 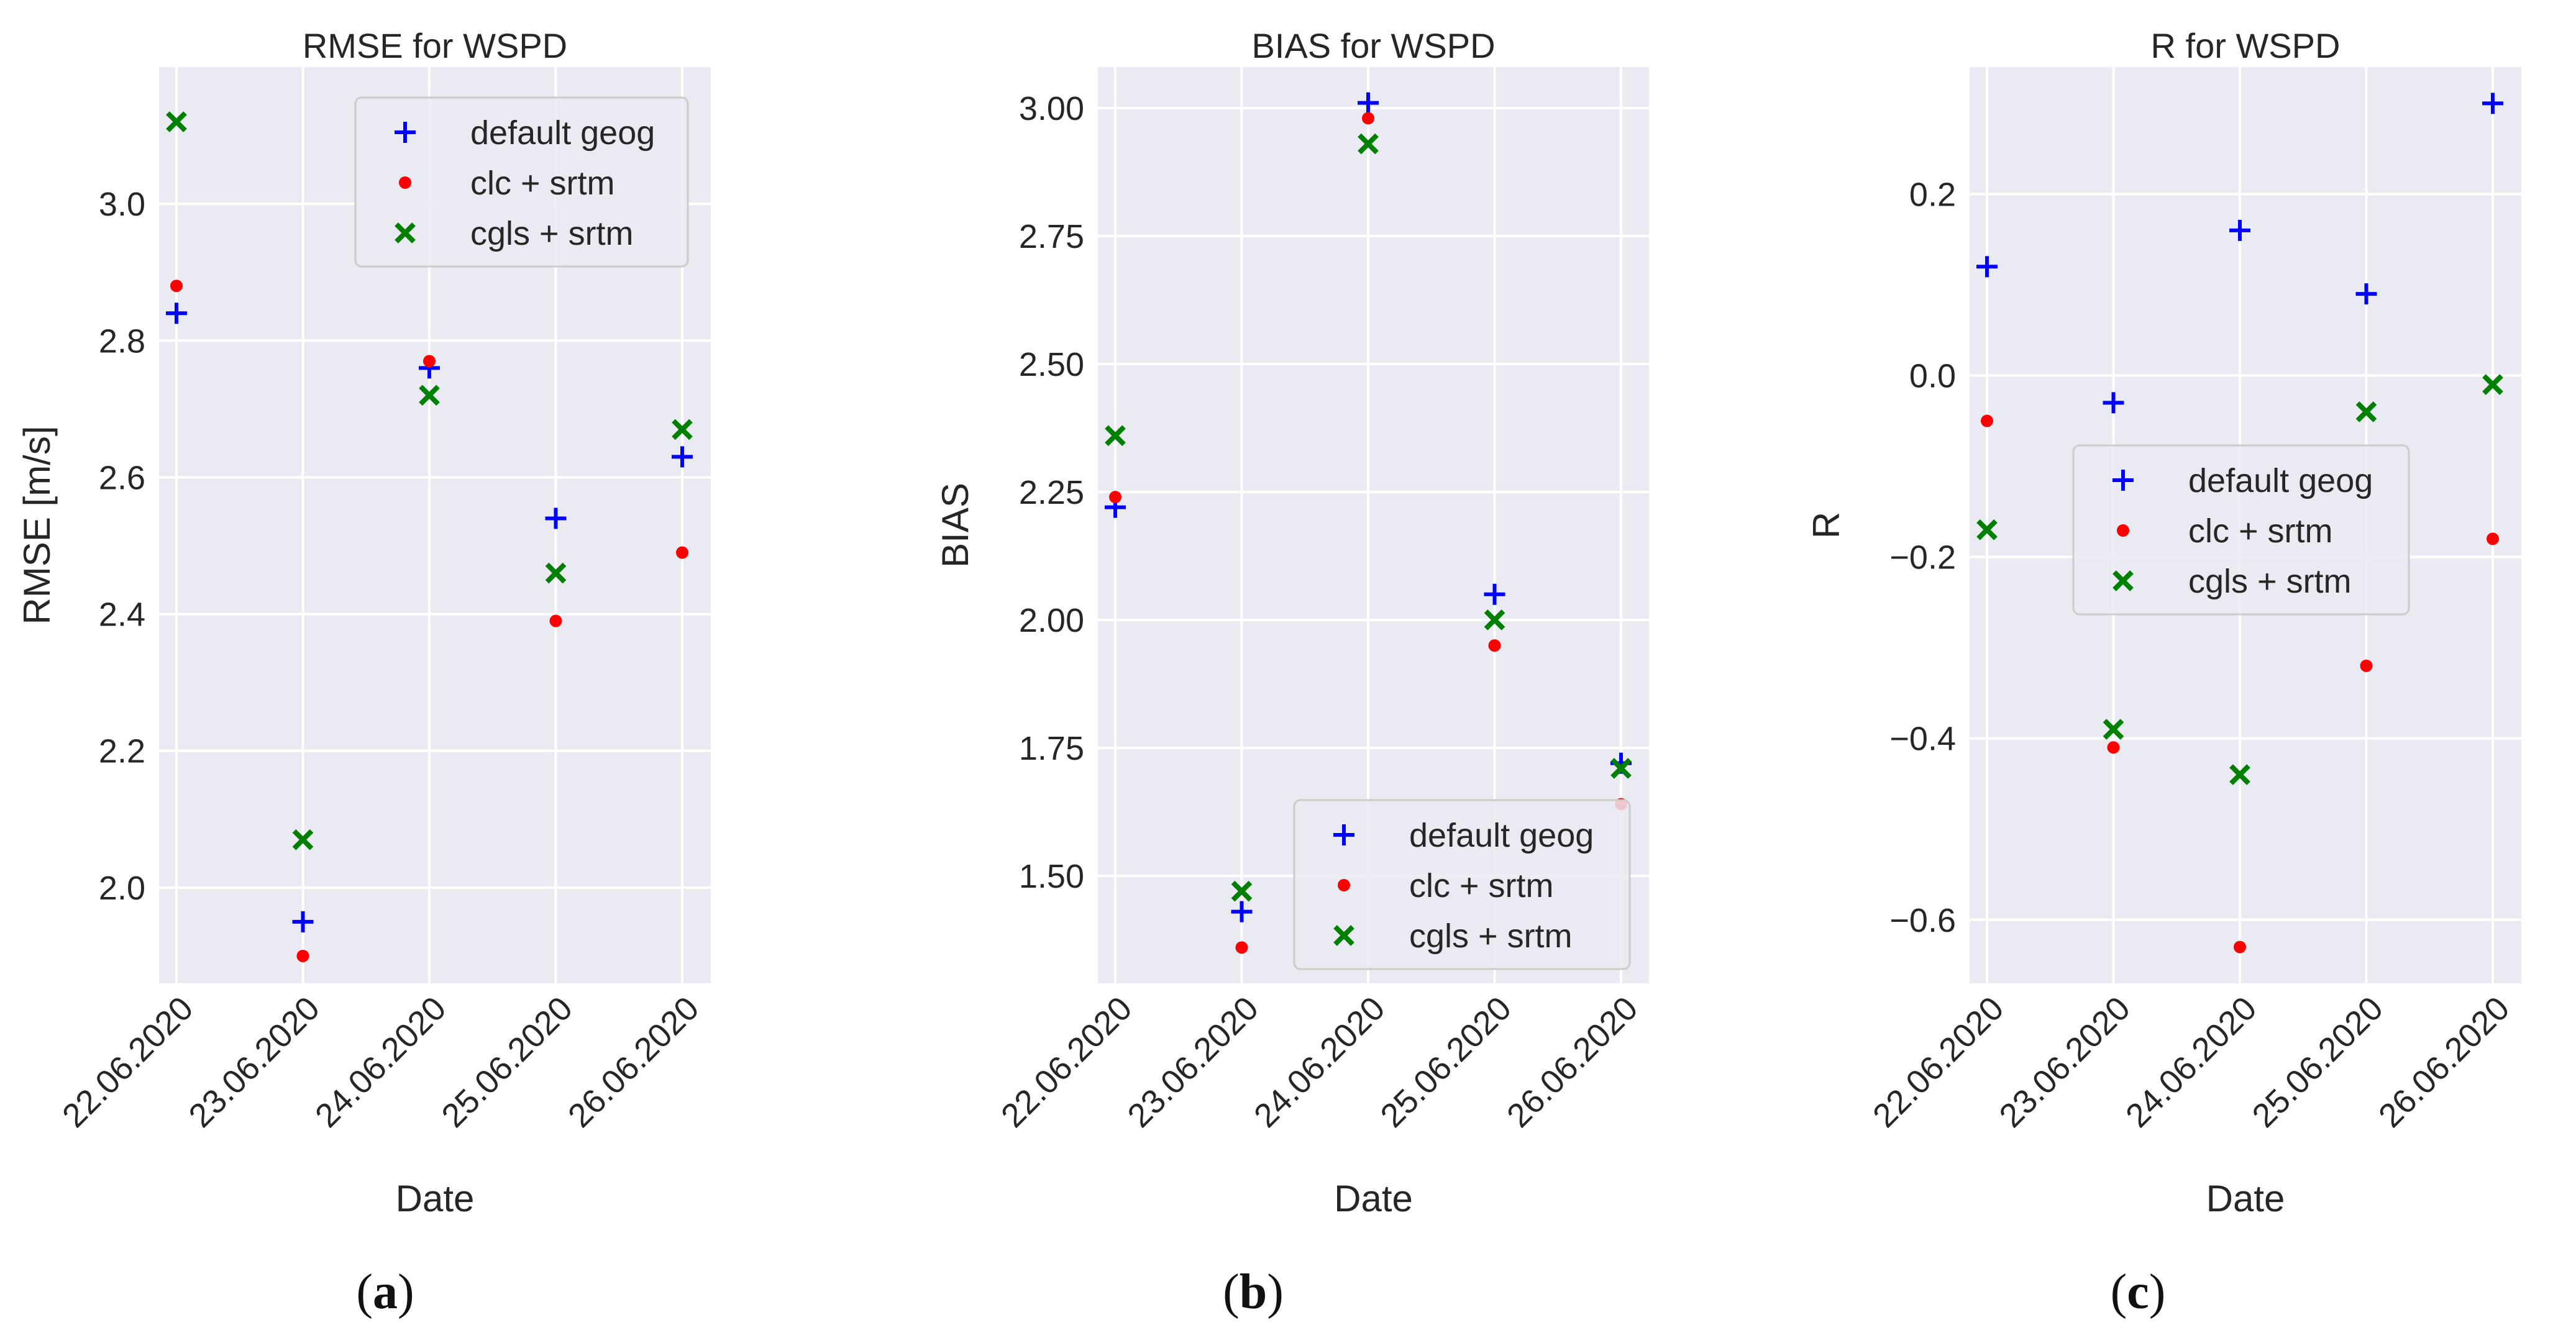 I want to click on y-tick-label: 2.4, so click(x=122, y=615).